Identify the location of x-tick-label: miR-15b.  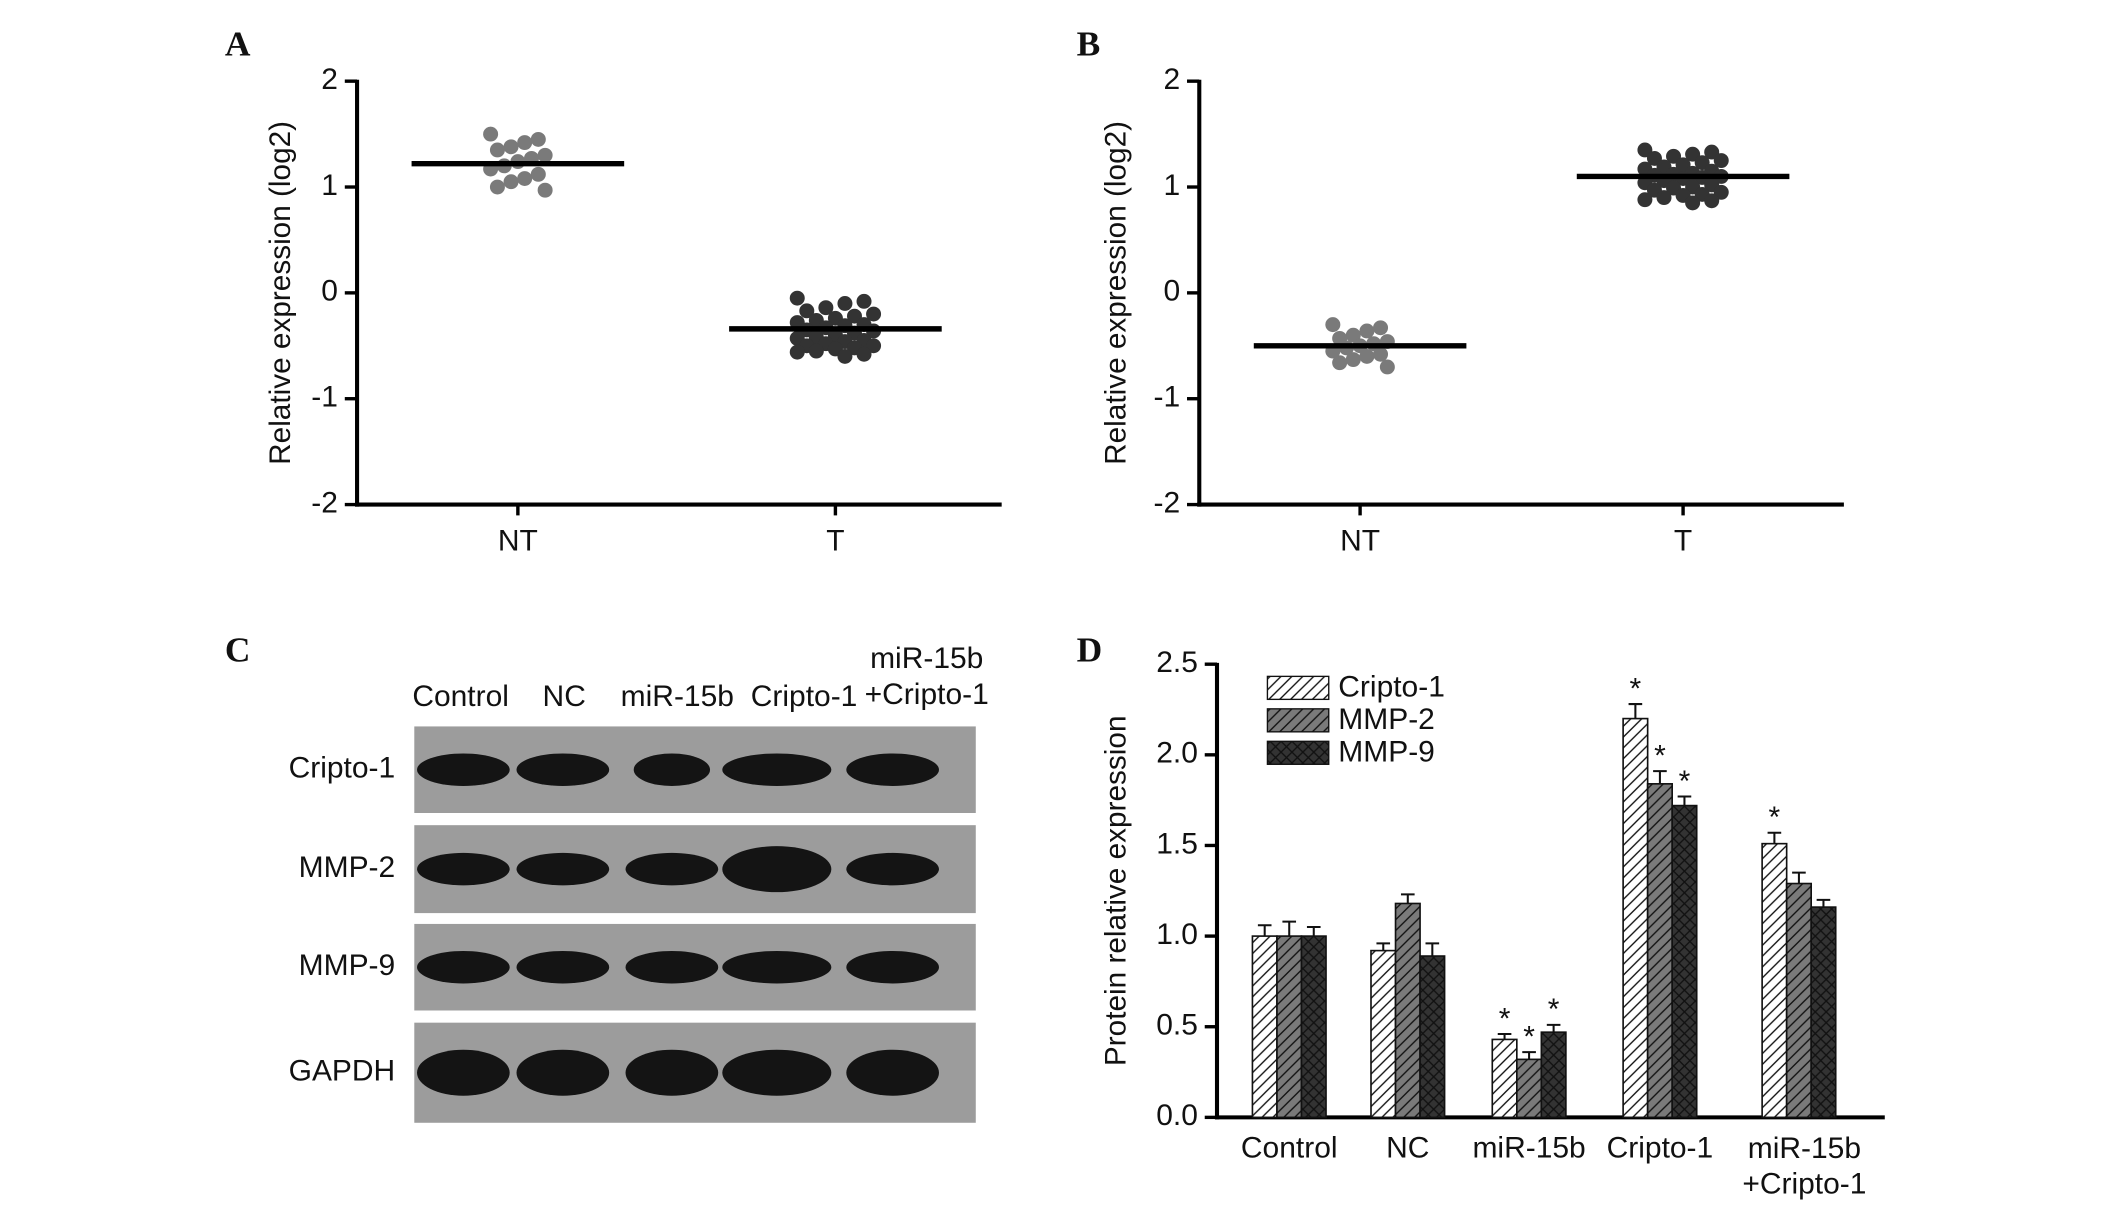
(1528, 1148).